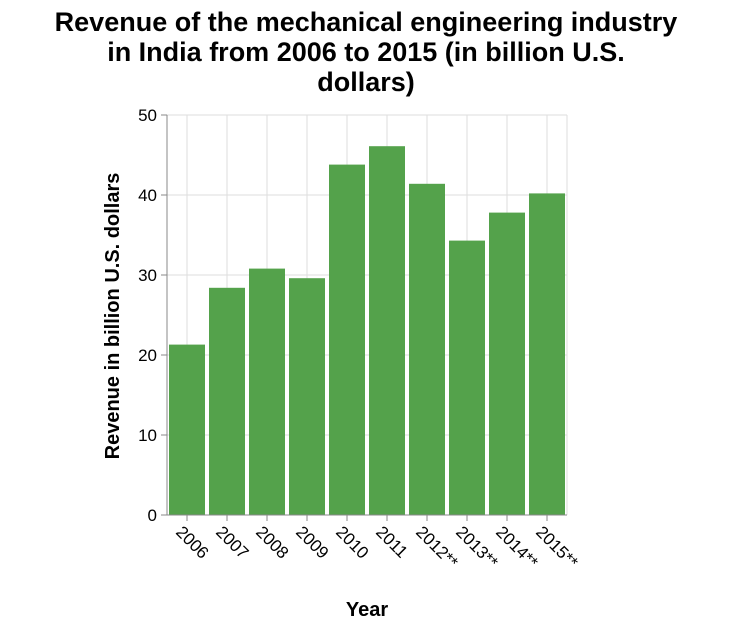  I want to click on x-axis-title: Year, so click(367, 610).